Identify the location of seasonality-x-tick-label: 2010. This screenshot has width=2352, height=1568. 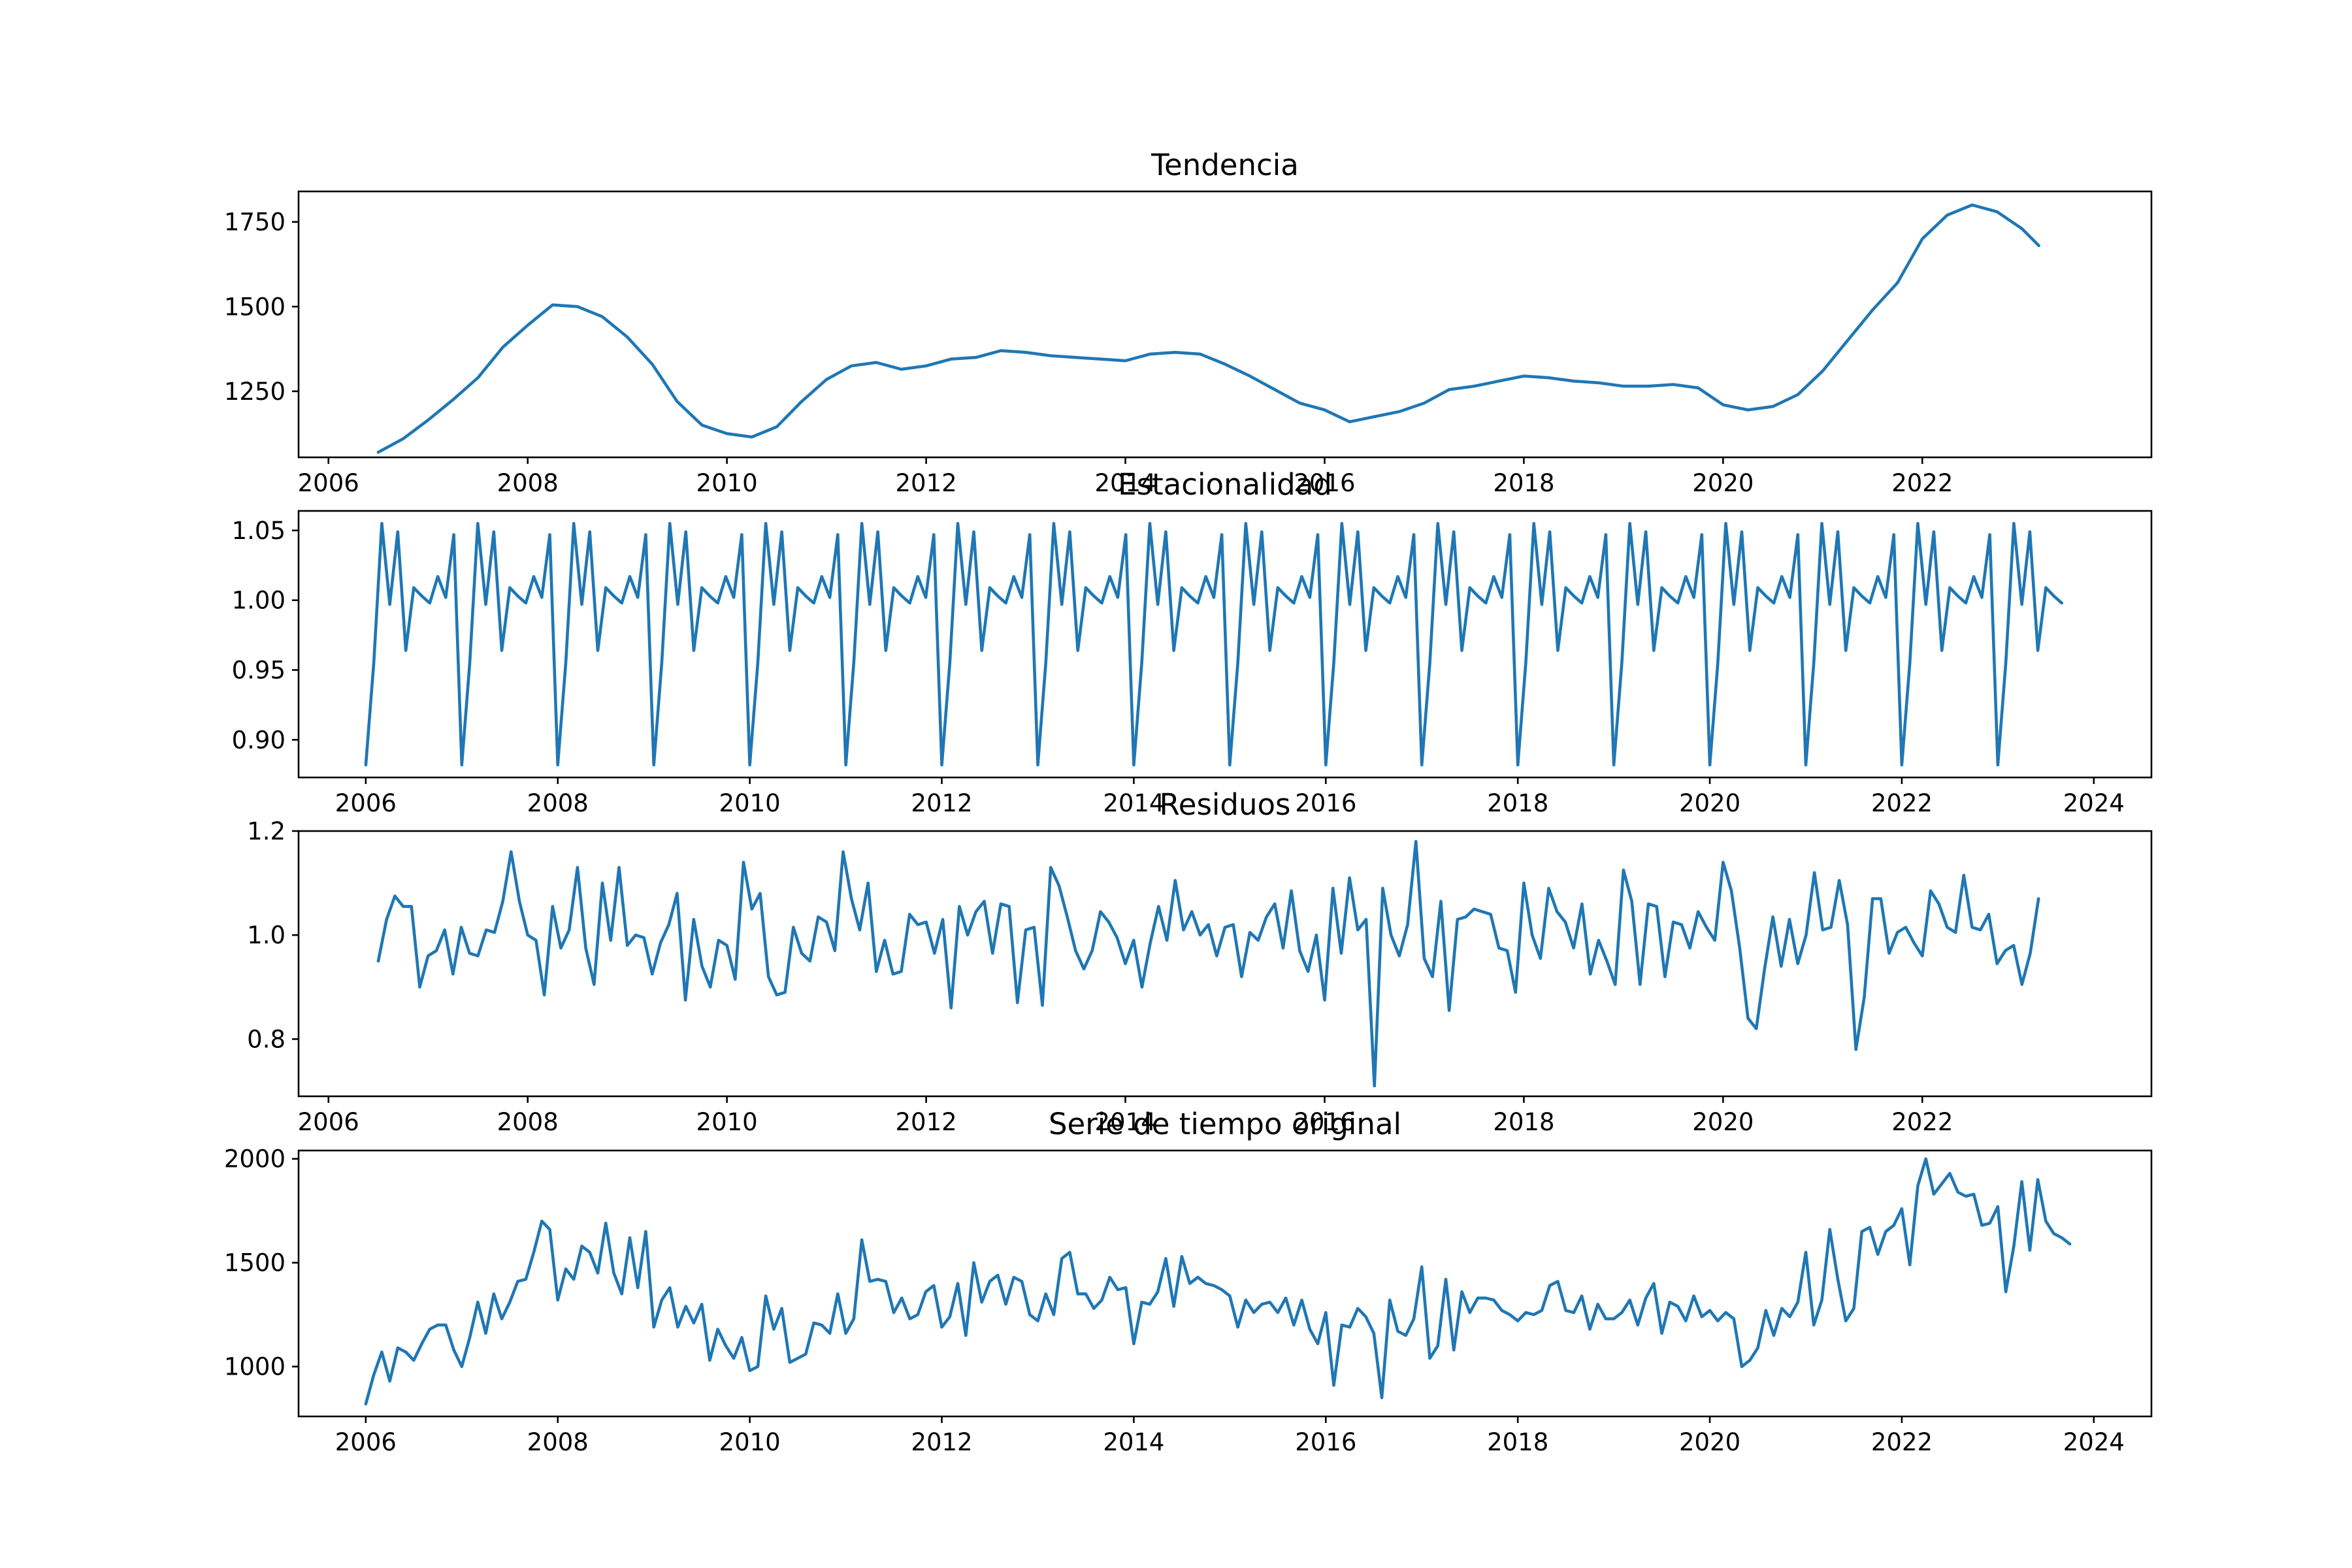
(750, 803).